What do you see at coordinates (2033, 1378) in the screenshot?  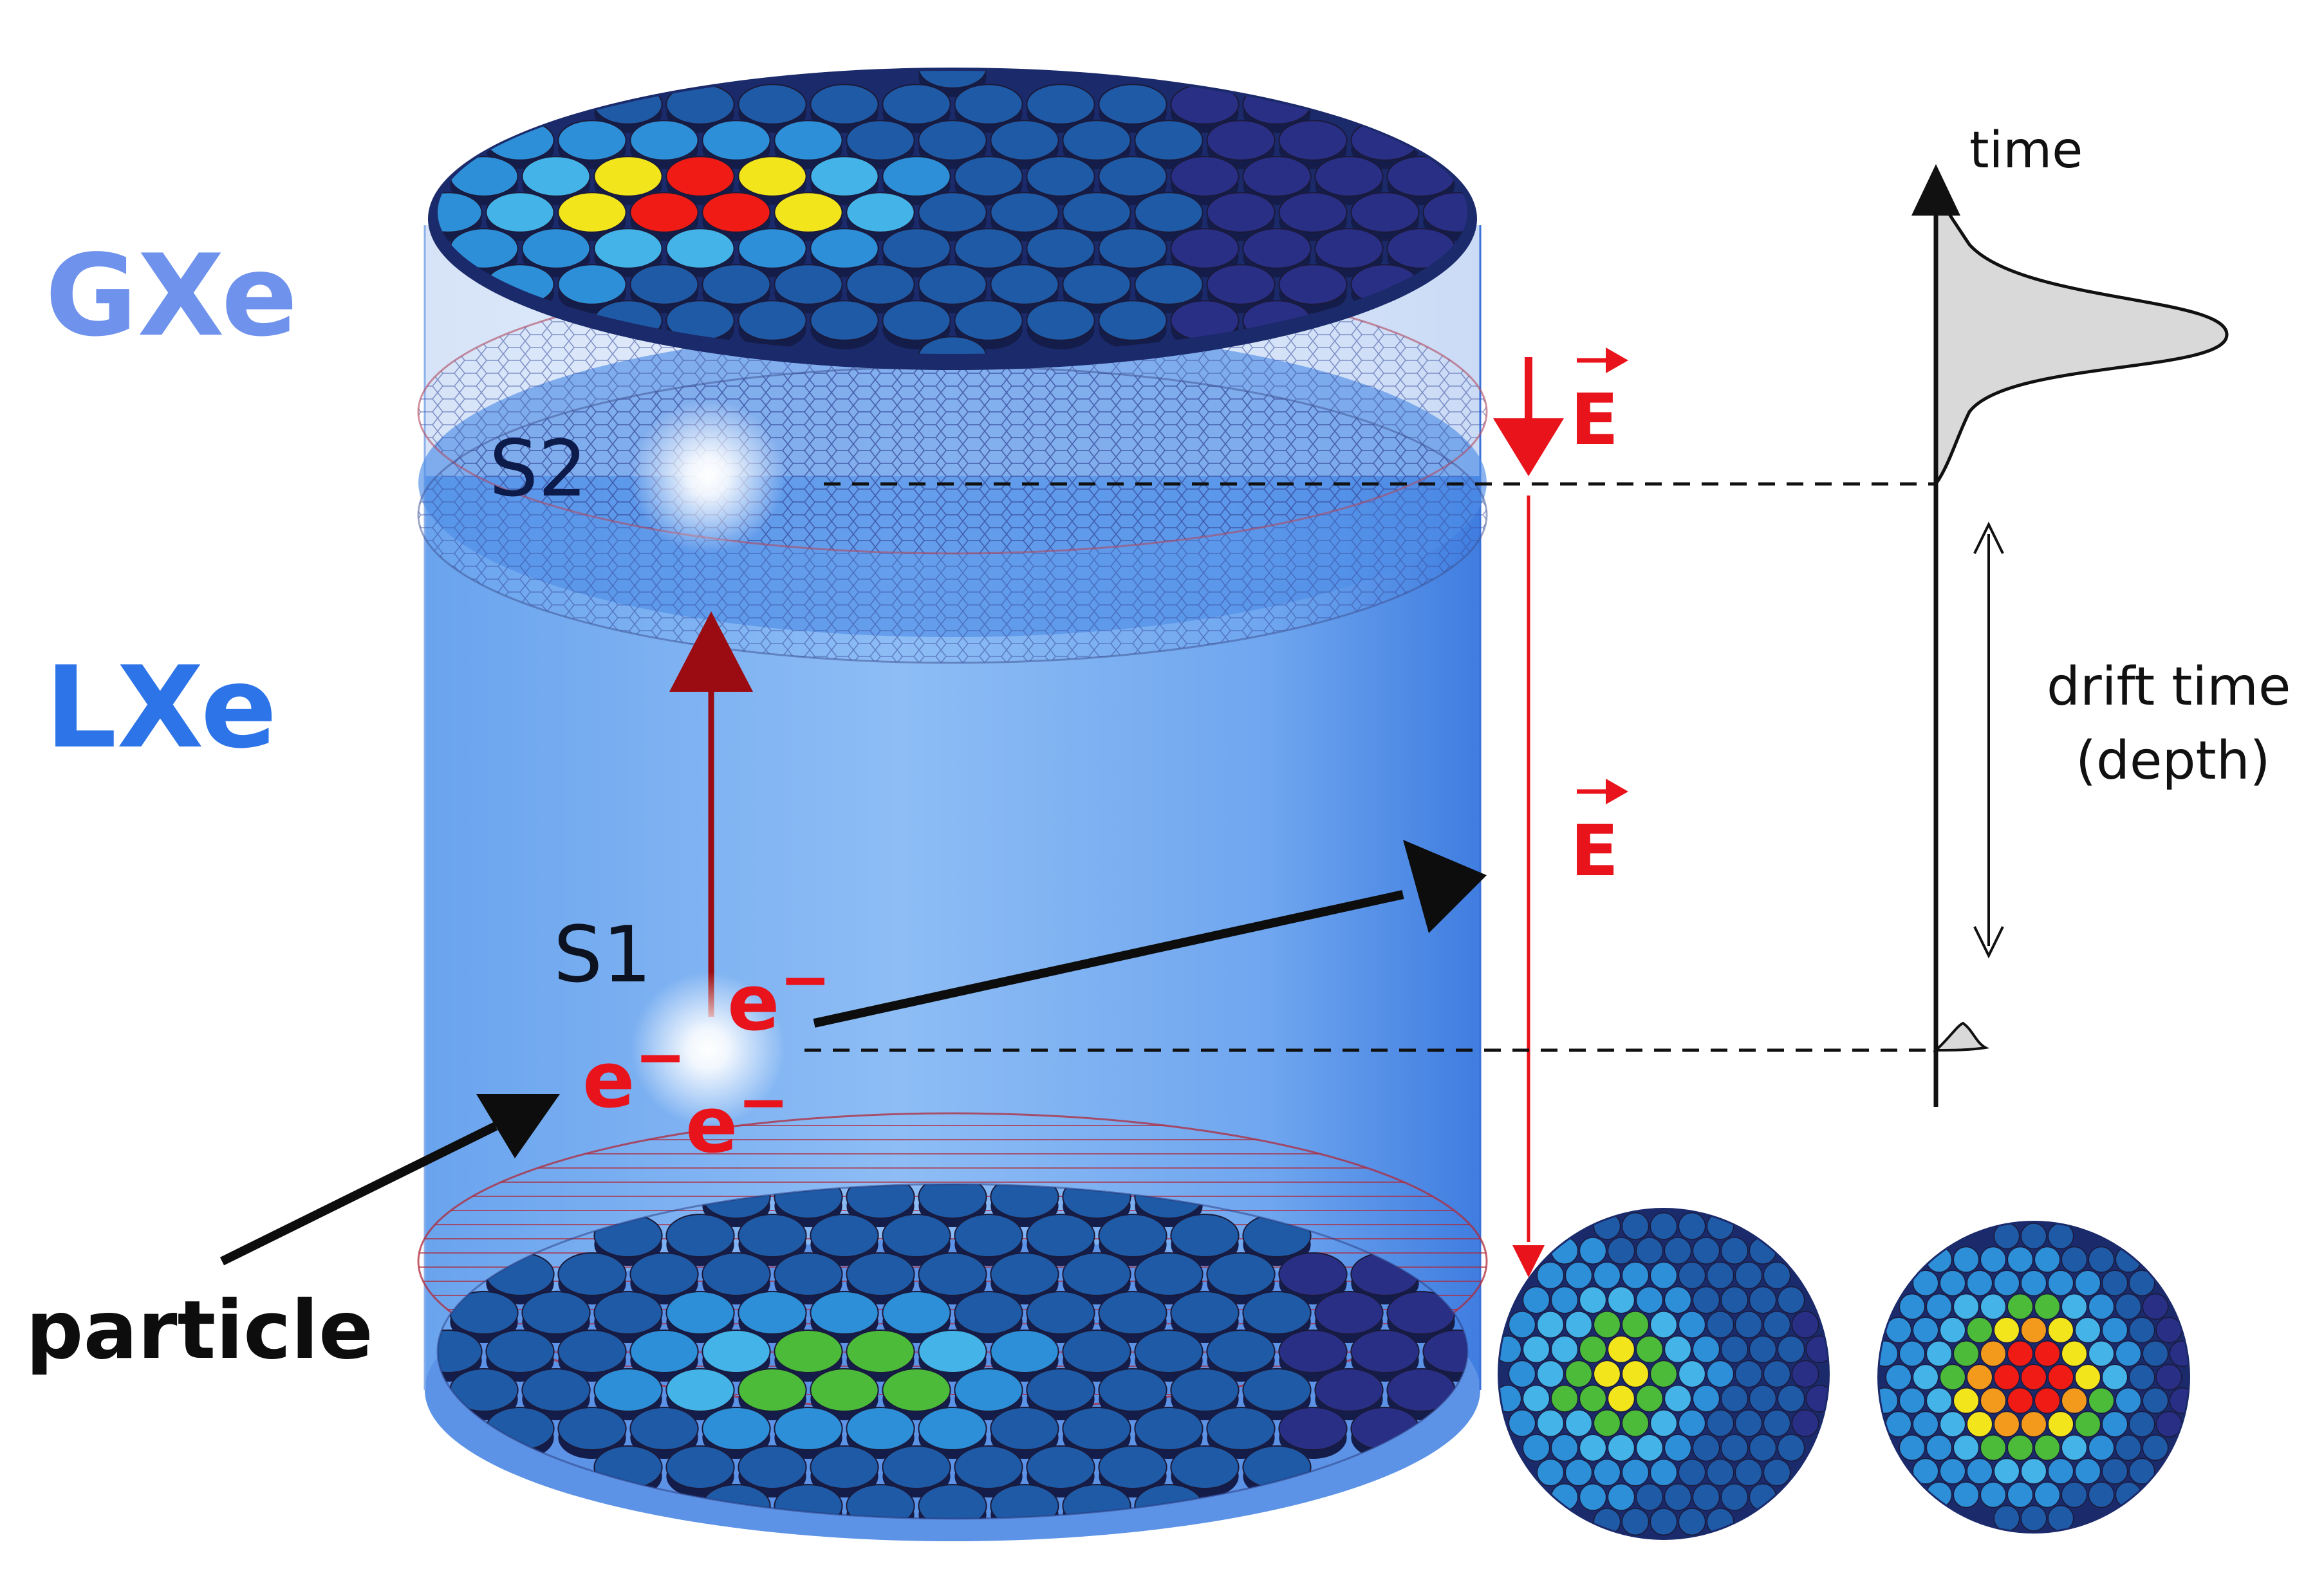 I see `top-hit-pattern` at bounding box center [2033, 1378].